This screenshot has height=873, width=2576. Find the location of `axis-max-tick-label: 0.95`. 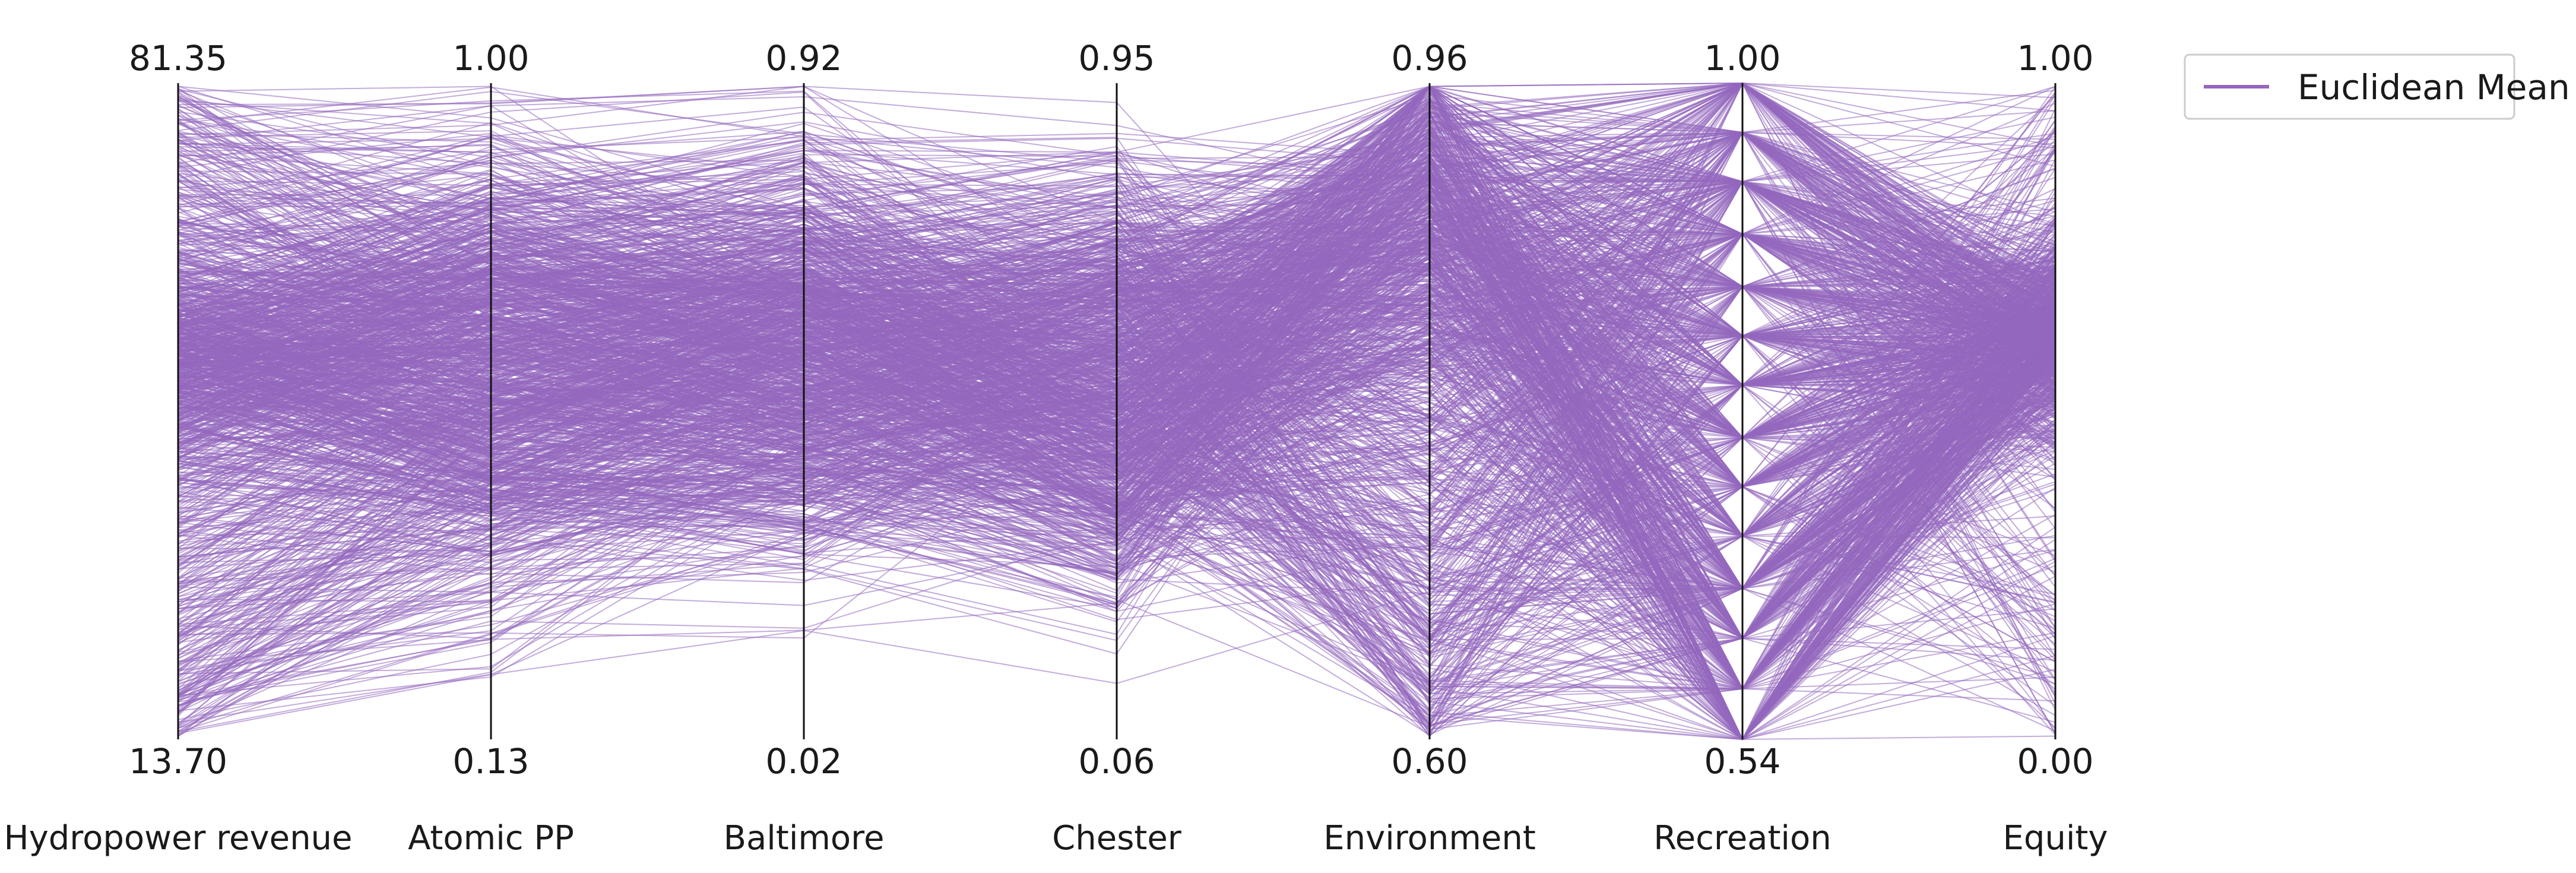

axis-max-tick-label: 0.95 is located at coordinates (1116, 58).